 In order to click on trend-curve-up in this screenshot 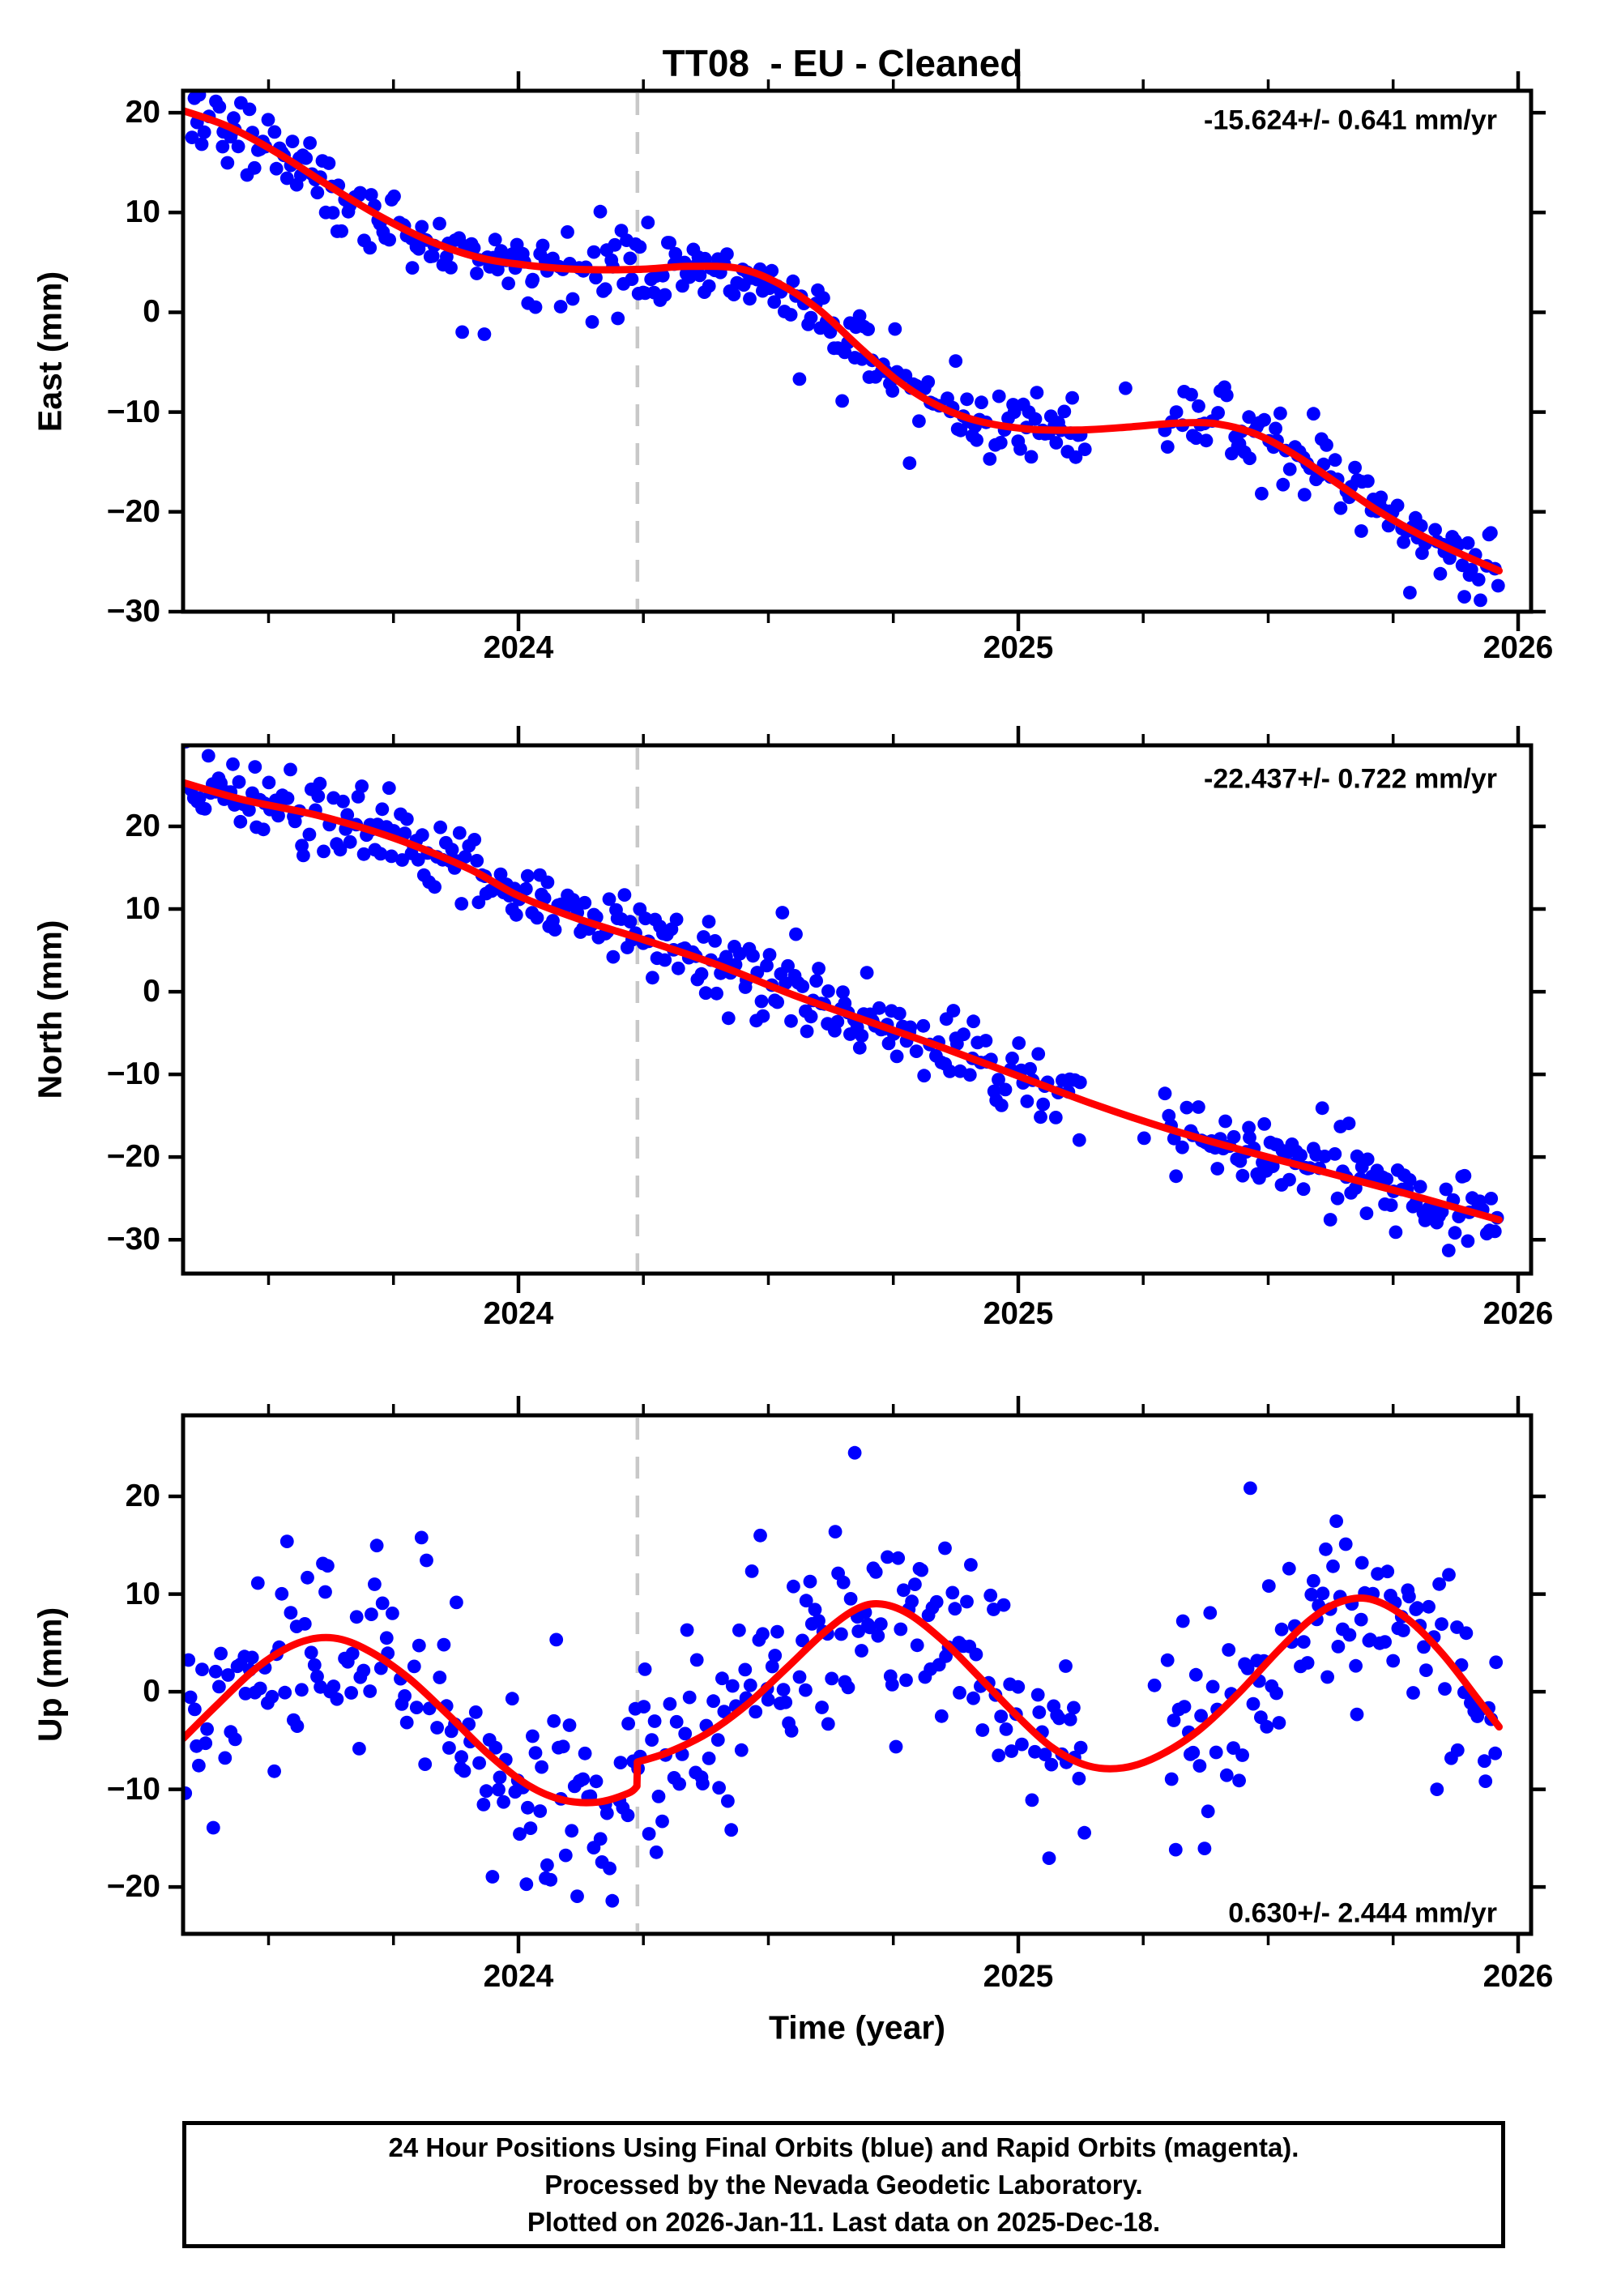, I will do `click(843, 1700)`.